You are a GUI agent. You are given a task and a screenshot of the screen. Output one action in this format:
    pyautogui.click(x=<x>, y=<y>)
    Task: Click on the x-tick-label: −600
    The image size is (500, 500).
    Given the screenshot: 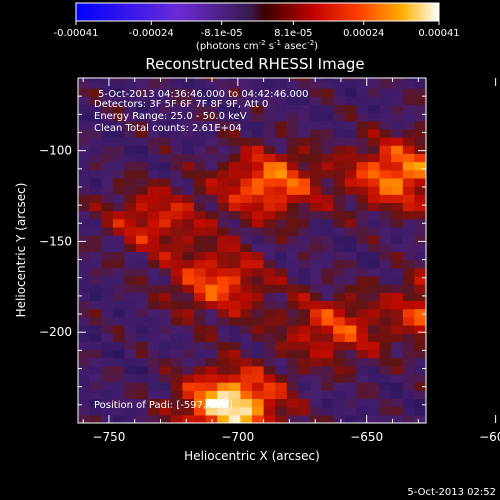 What is the action you would take?
    pyautogui.click(x=489, y=437)
    